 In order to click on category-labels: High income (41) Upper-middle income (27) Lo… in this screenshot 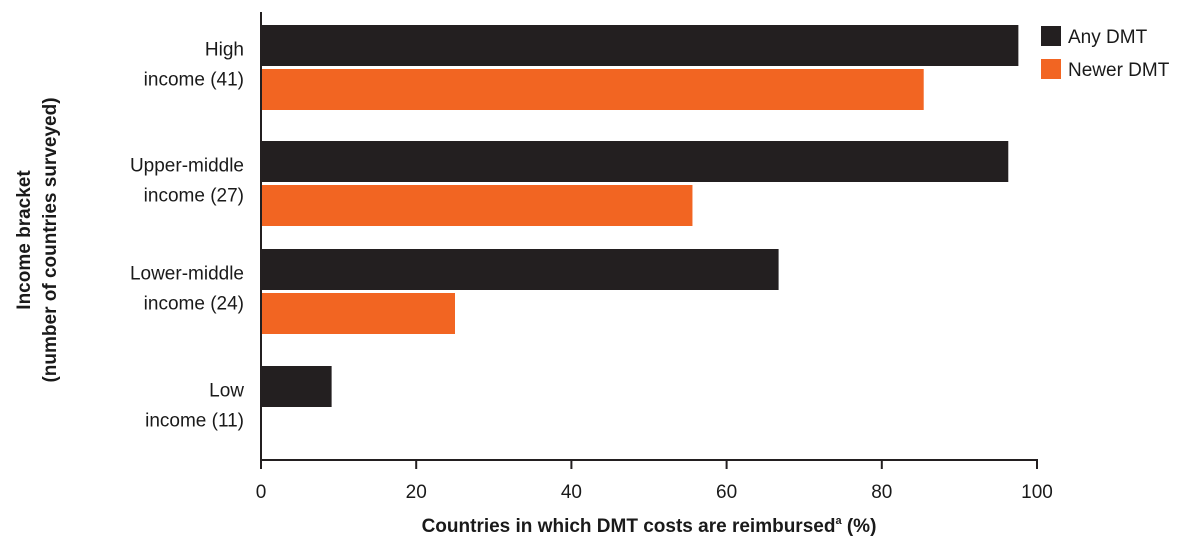, I will do `click(187, 236)`.